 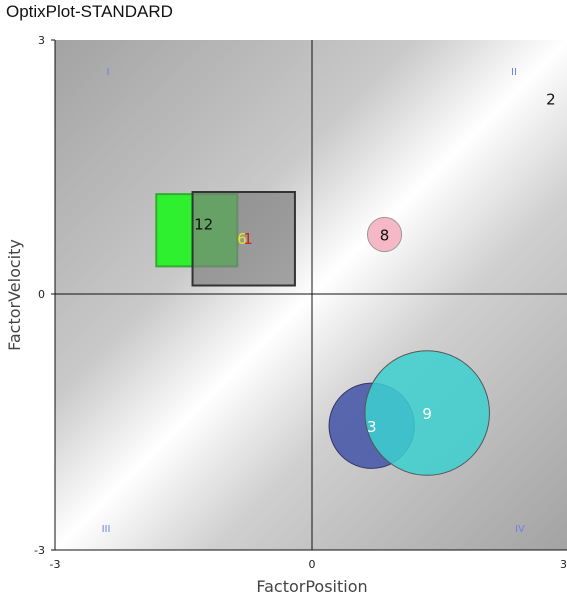 I want to click on y-tick-label: 0, so click(x=41, y=294).